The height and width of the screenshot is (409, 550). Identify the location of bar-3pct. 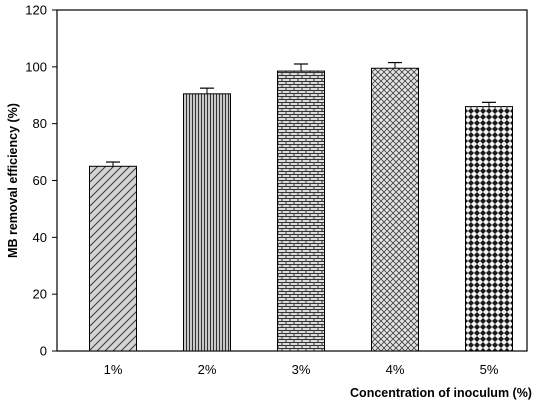
(301, 211).